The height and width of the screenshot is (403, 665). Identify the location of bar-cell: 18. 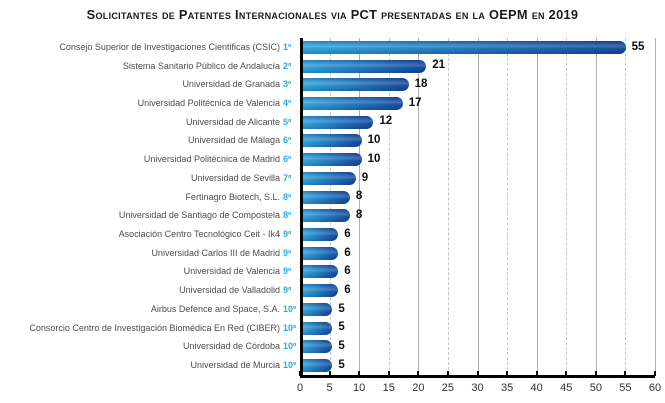
(477, 85).